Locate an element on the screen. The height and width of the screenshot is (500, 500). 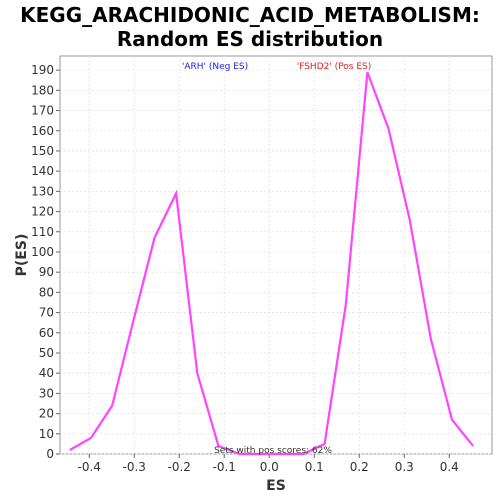
y-tick-label: 150 is located at coordinates (42, 151).